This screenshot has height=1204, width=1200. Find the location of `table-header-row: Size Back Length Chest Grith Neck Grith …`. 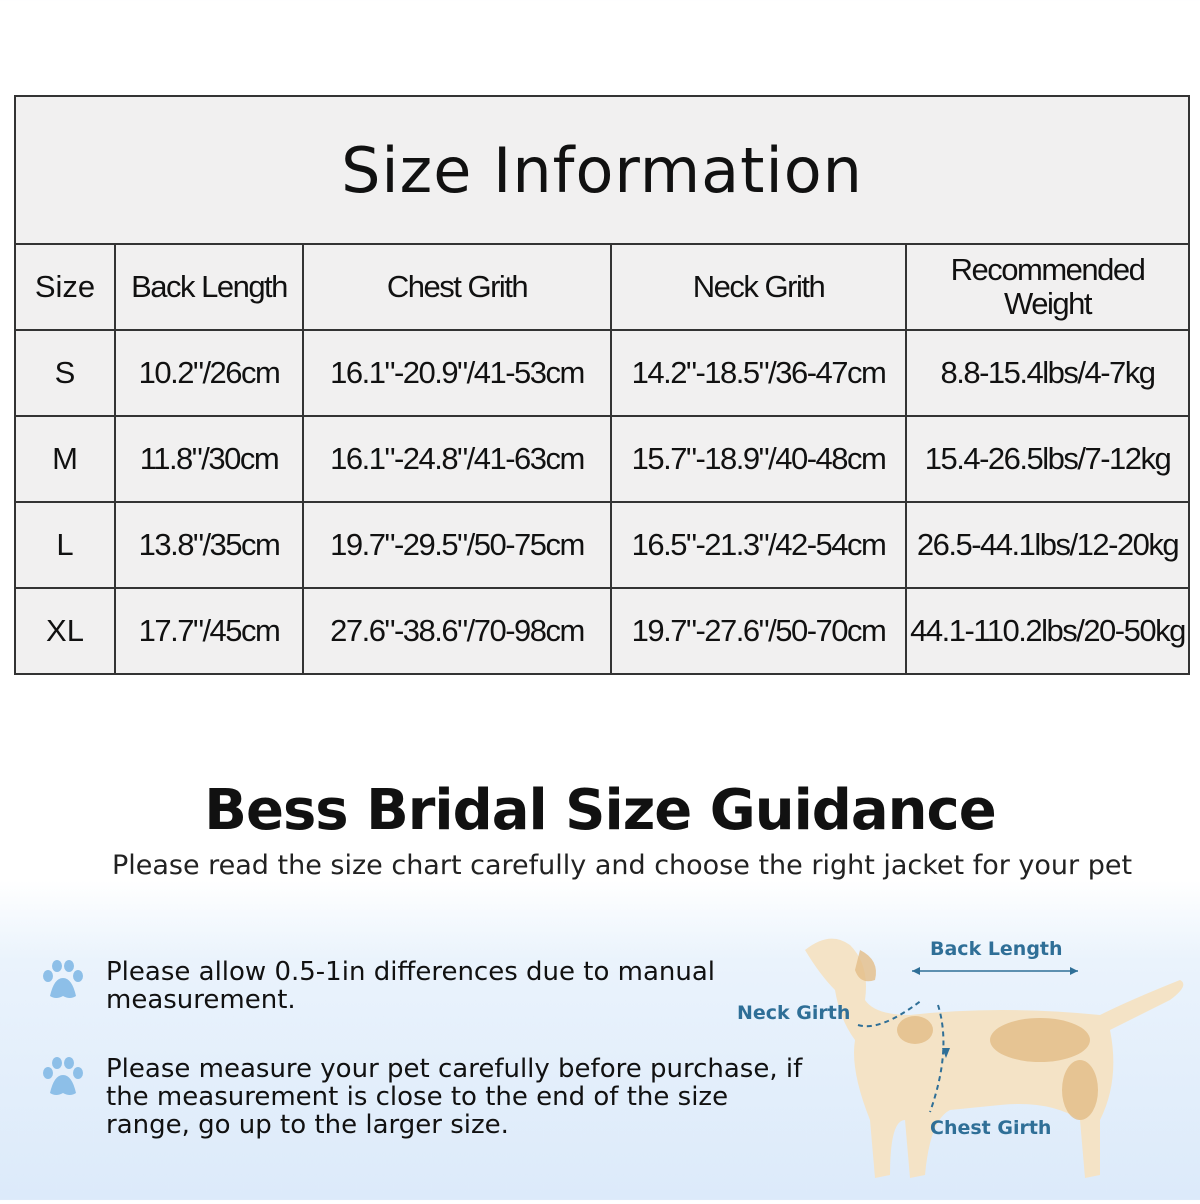

table-header-row: Size Back Length Chest Grith Neck Grith … is located at coordinates (602, 288).